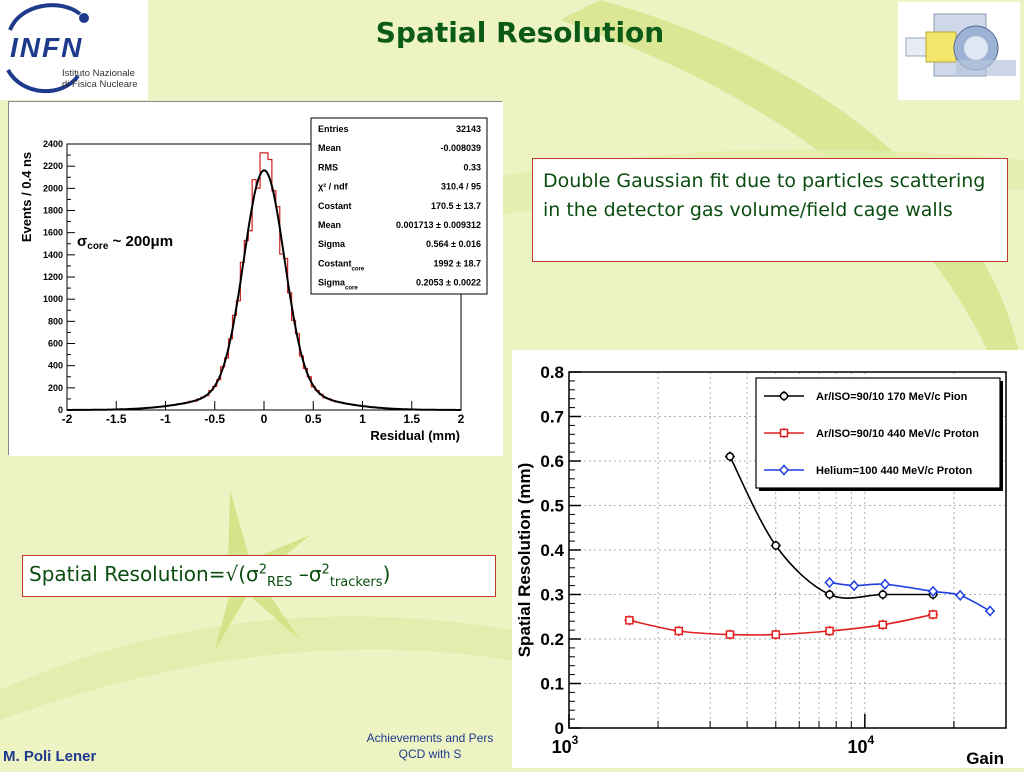 This screenshot has width=1024, height=772. What do you see at coordinates (53, 144) in the screenshot?
I see `histogram-y-tick-label: 2400` at bounding box center [53, 144].